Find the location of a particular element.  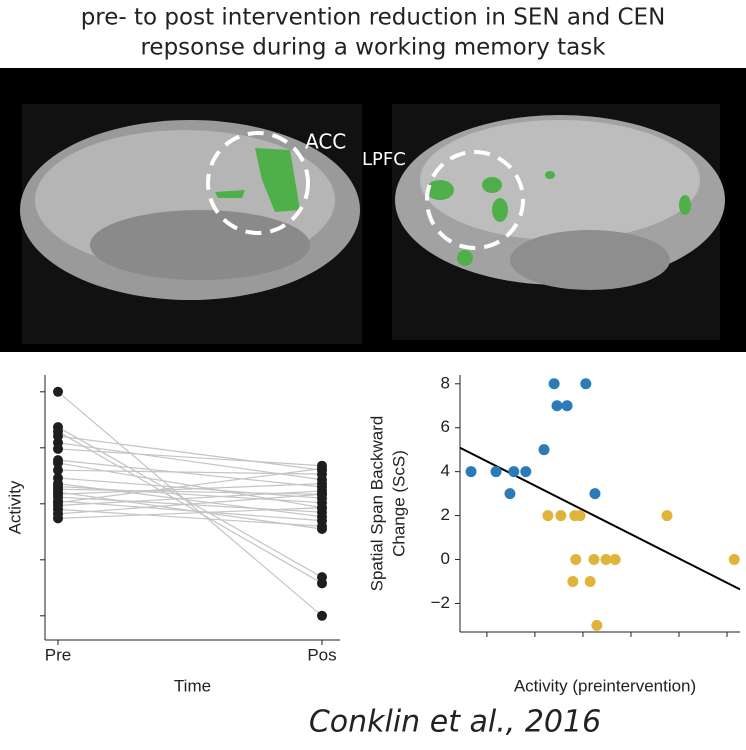

region-label: ACC is located at coordinates (325, 142).